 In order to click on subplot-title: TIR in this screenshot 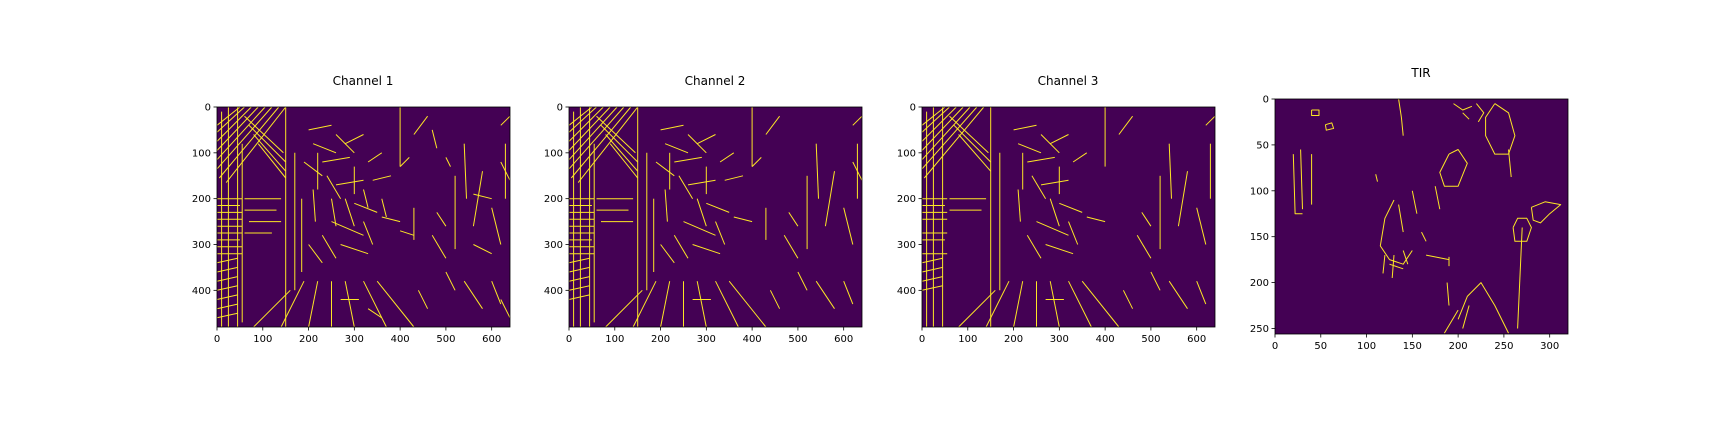, I will do `click(1420, 73)`.